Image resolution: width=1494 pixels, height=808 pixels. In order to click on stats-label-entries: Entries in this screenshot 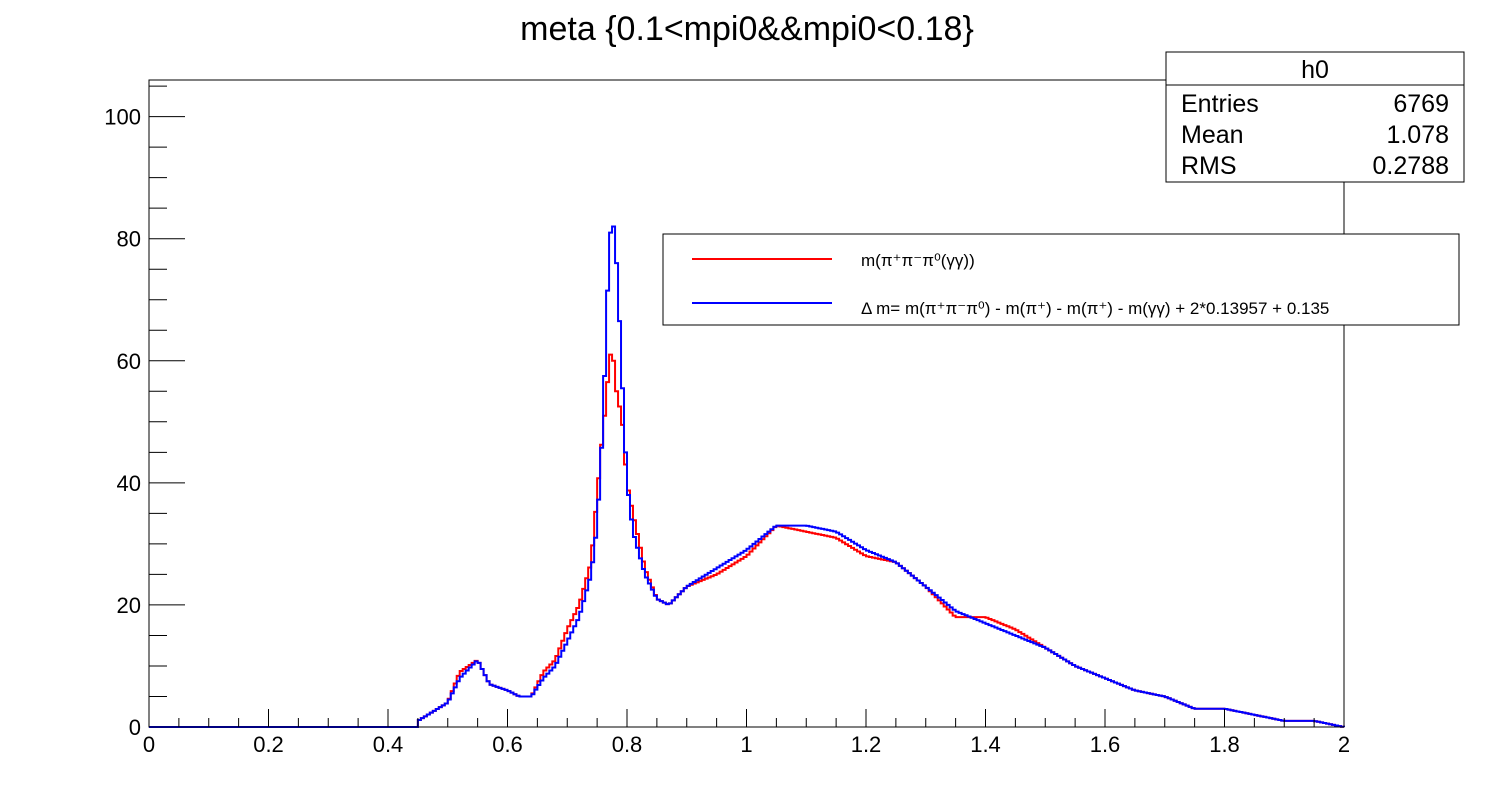, I will do `click(1220, 104)`.